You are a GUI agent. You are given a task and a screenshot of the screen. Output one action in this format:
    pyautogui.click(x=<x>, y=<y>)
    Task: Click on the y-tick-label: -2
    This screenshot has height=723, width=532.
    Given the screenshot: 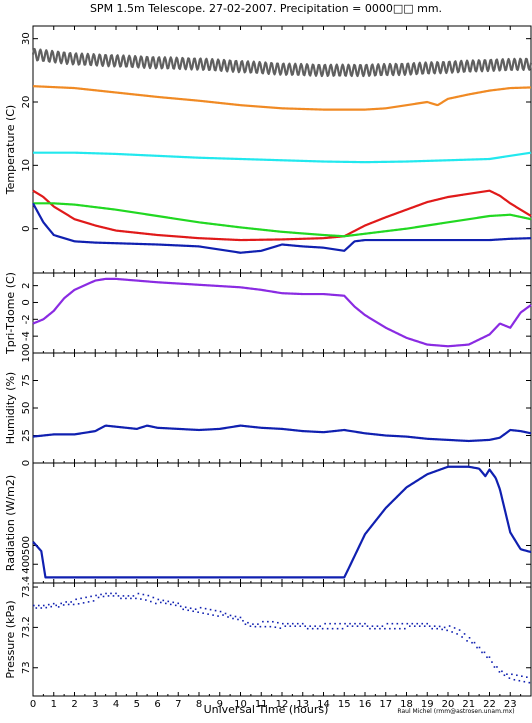 What is the action you would take?
    pyautogui.click(x=26, y=319)
    